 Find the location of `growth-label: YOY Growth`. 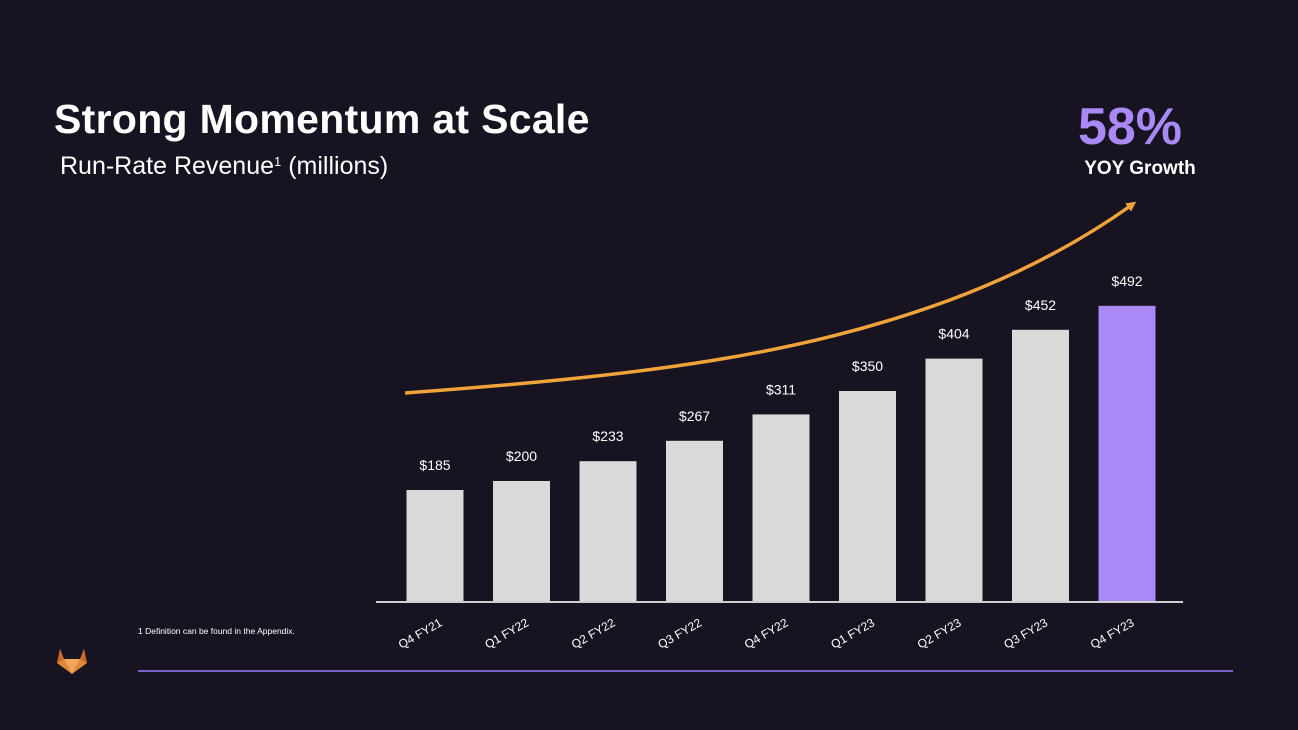

growth-label: YOY Growth is located at coordinates (1140, 168).